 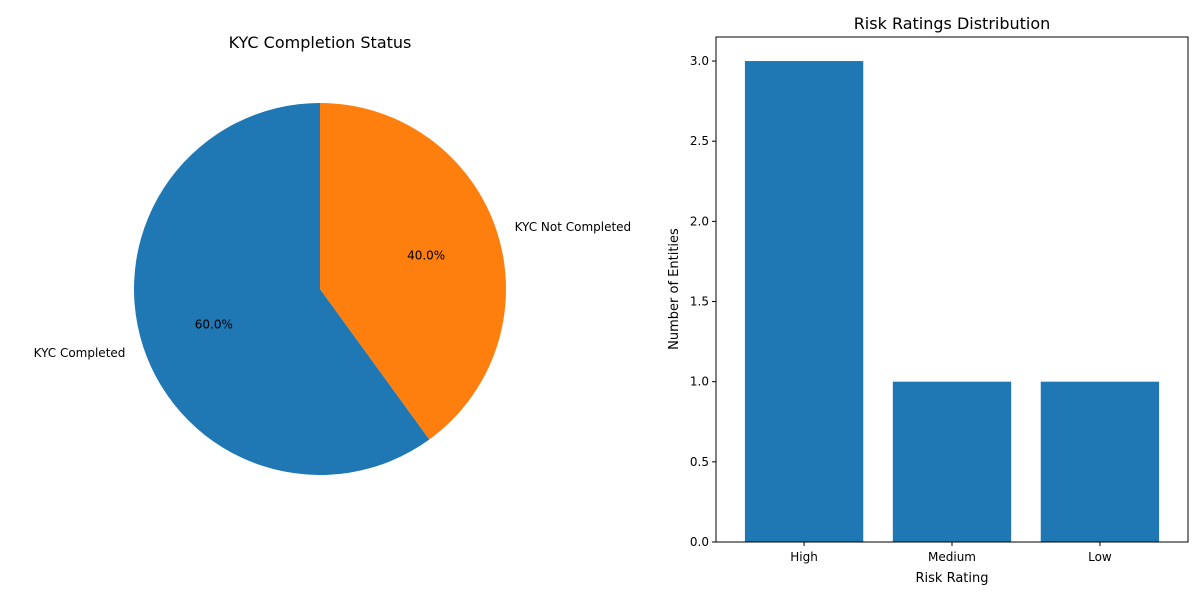 I want to click on bar-high, so click(x=804, y=302).